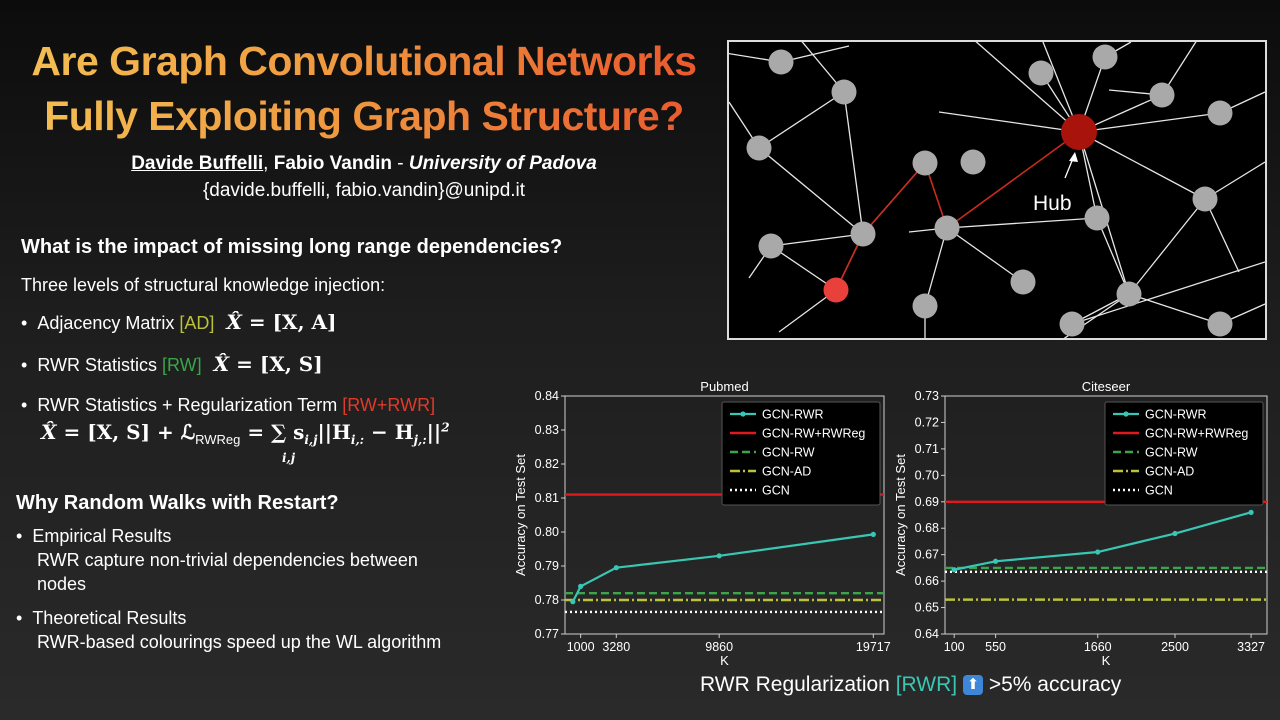 The width and height of the screenshot is (1280, 720). What do you see at coordinates (927, 422) in the screenshot?
I see `y-tick-label: 0.72` at bounding box center [927, 422].